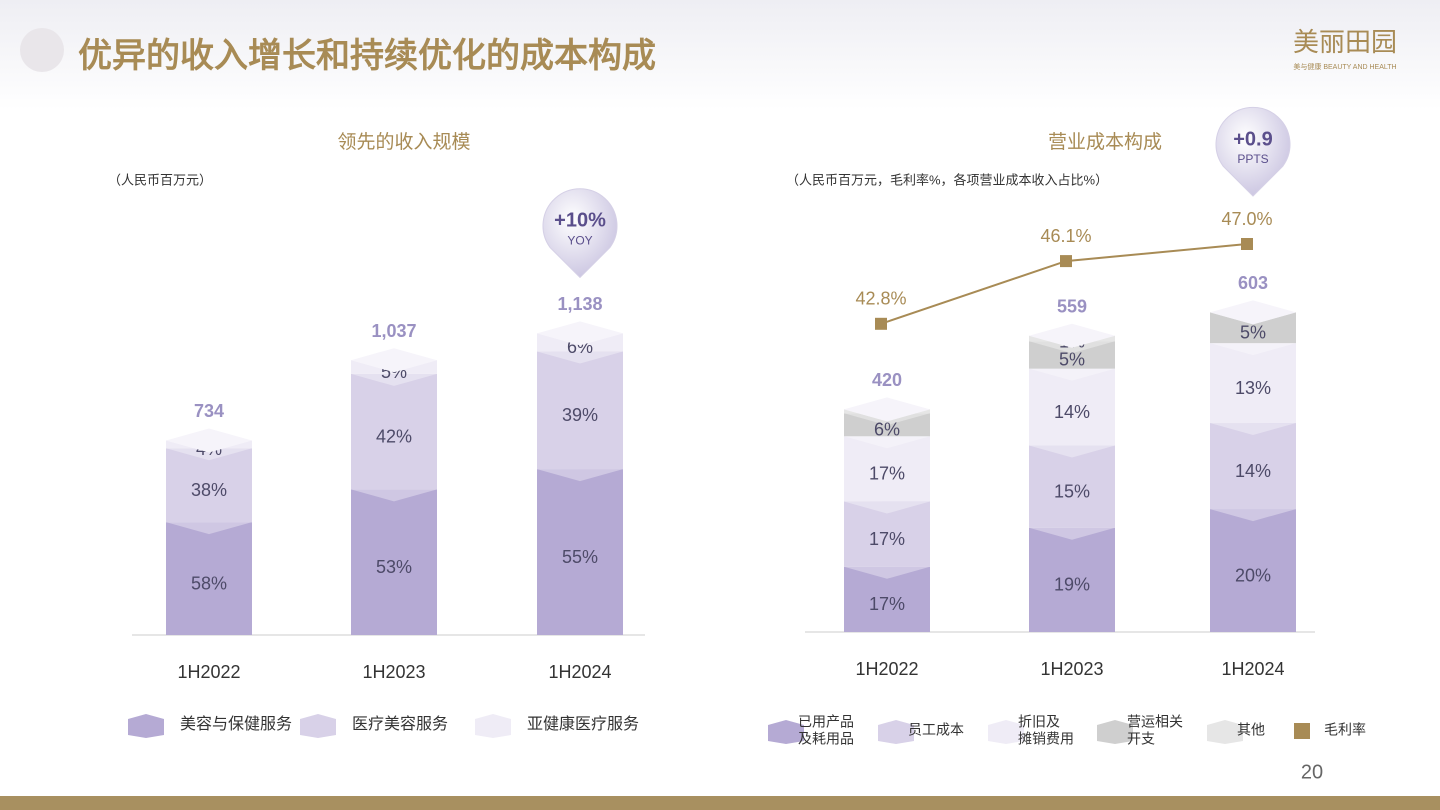  I want to click on segment-label: 19%, so click(1072, 585).